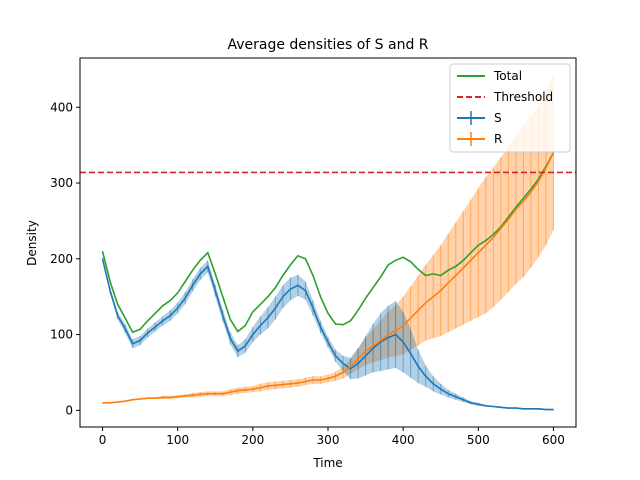 The image size is (640, 480). I want to click on y-tick-label: 0, so click(69, 410).